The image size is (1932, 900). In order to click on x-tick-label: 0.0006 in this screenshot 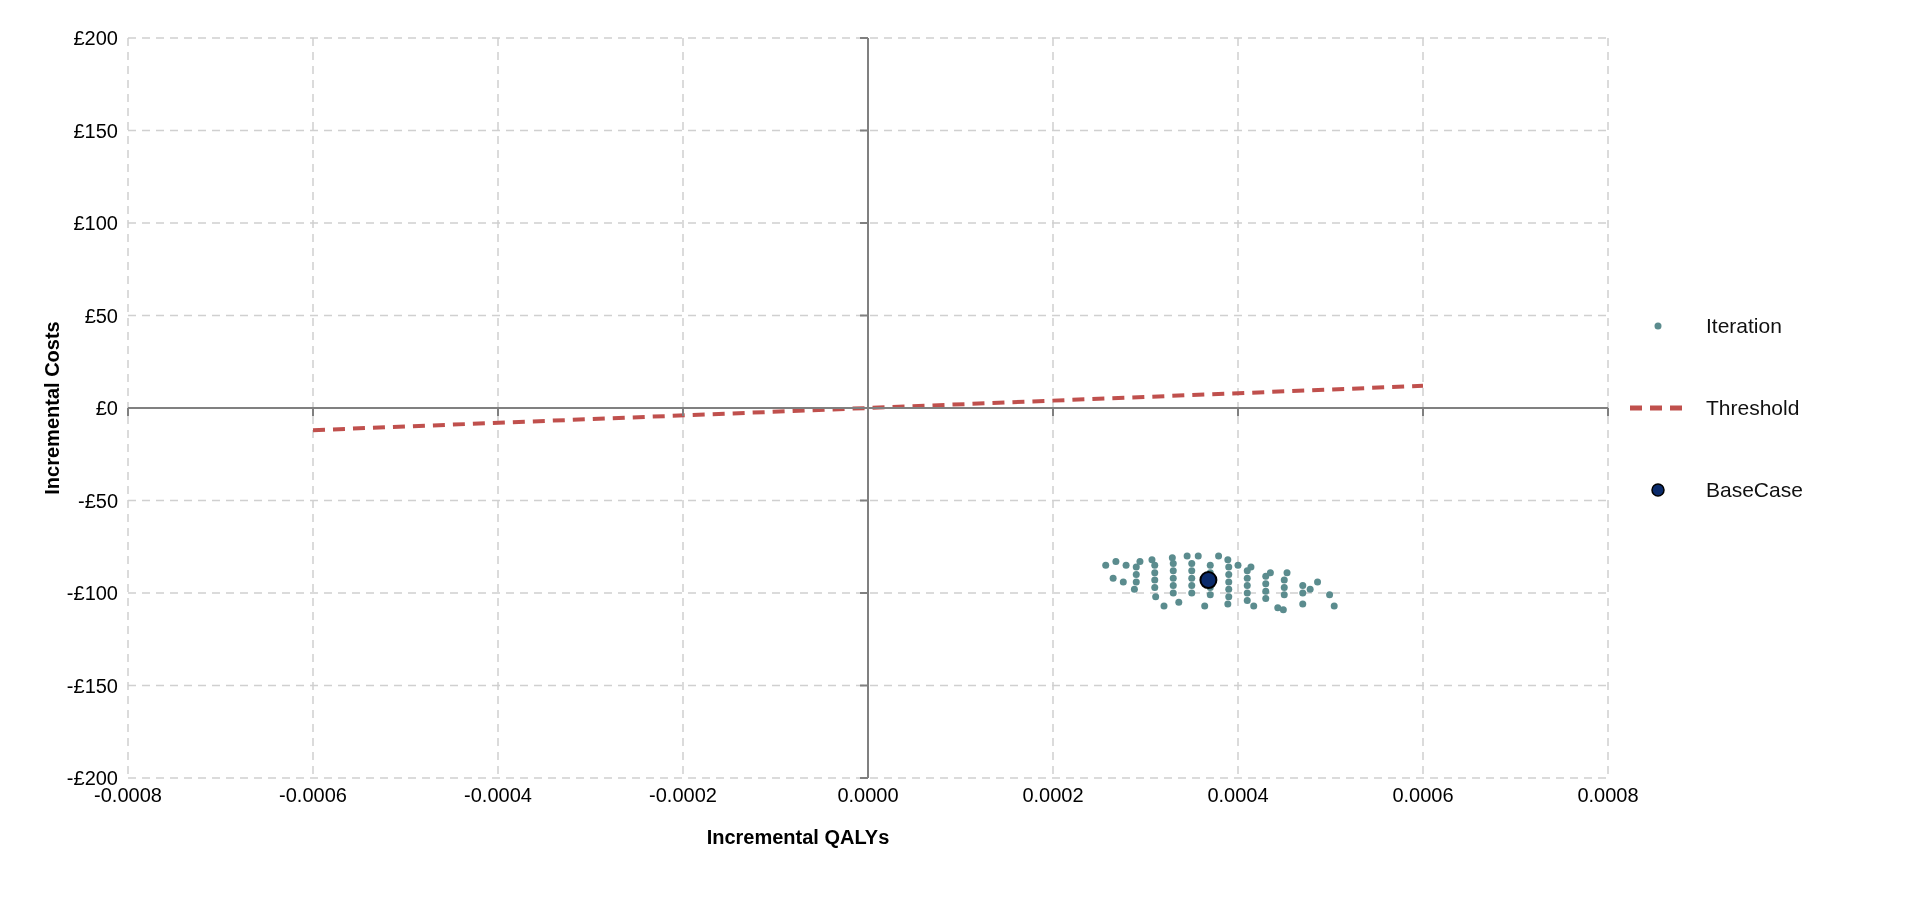, I will do `click(1423, 795)`.